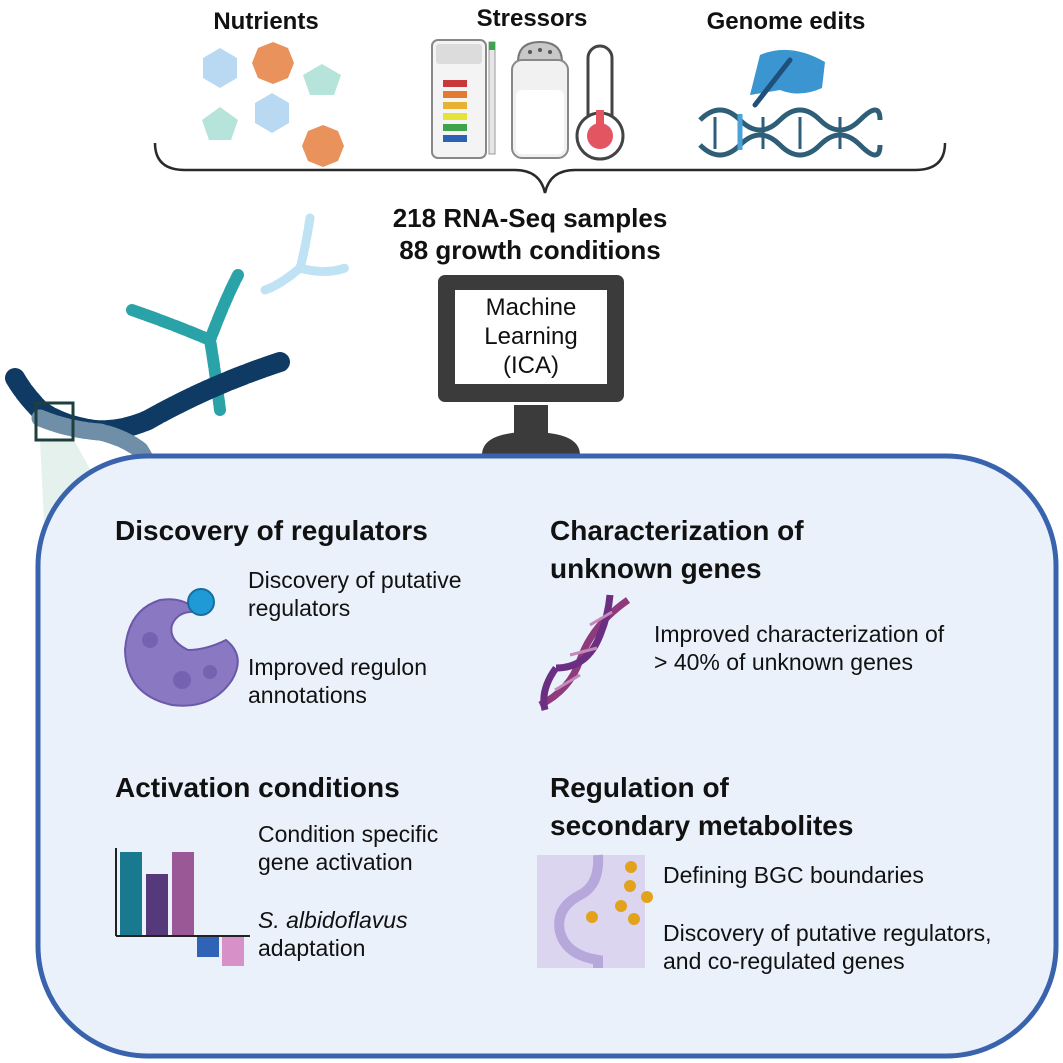 The image size is (1063, 1063). I want to click on stressors-label: Stressors, so click(532, 18).